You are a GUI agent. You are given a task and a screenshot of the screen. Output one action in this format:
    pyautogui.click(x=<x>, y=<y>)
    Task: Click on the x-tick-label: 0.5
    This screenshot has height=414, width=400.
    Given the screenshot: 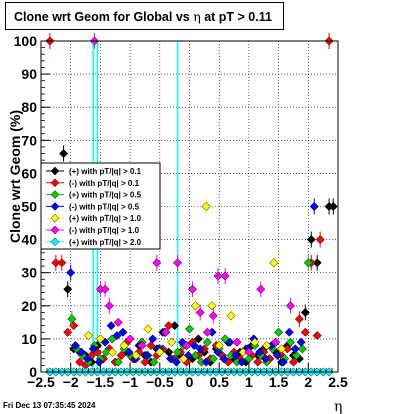 What is the action you would take?
    pyautogui.click(x=219, y=382)
    